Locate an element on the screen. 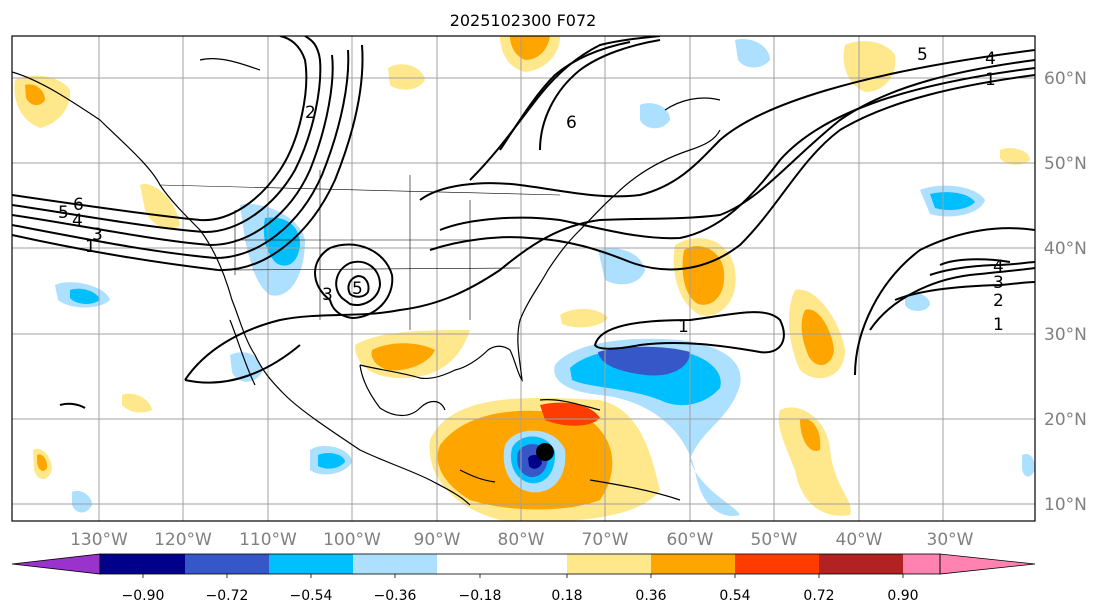  contour-label-4: 4 is located at coordinates (77, 221).